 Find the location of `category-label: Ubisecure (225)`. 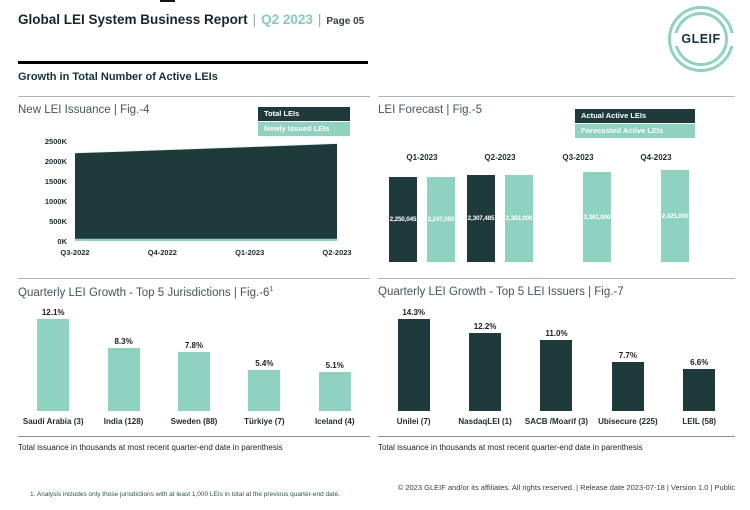

category-label: Ubisecure (225) is located at coordinates (628, 421).